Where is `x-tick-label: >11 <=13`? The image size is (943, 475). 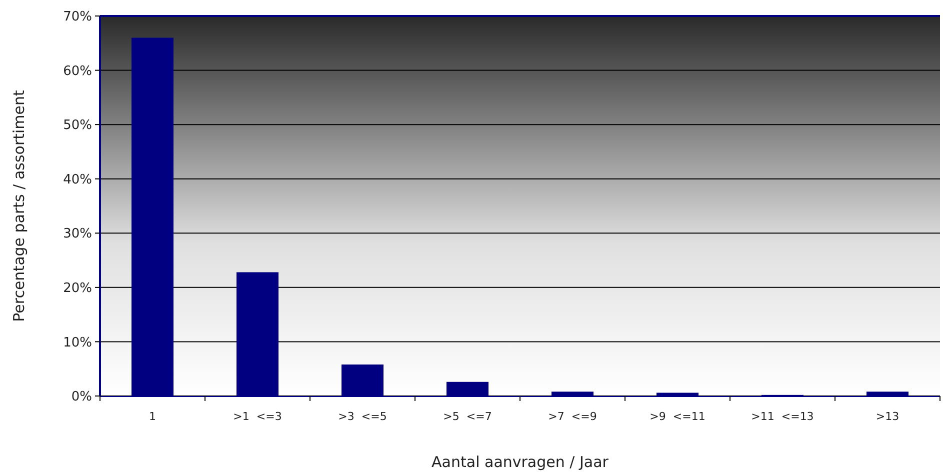
x-tick-label: >11 <=13 is located at coordinates (782, 416).